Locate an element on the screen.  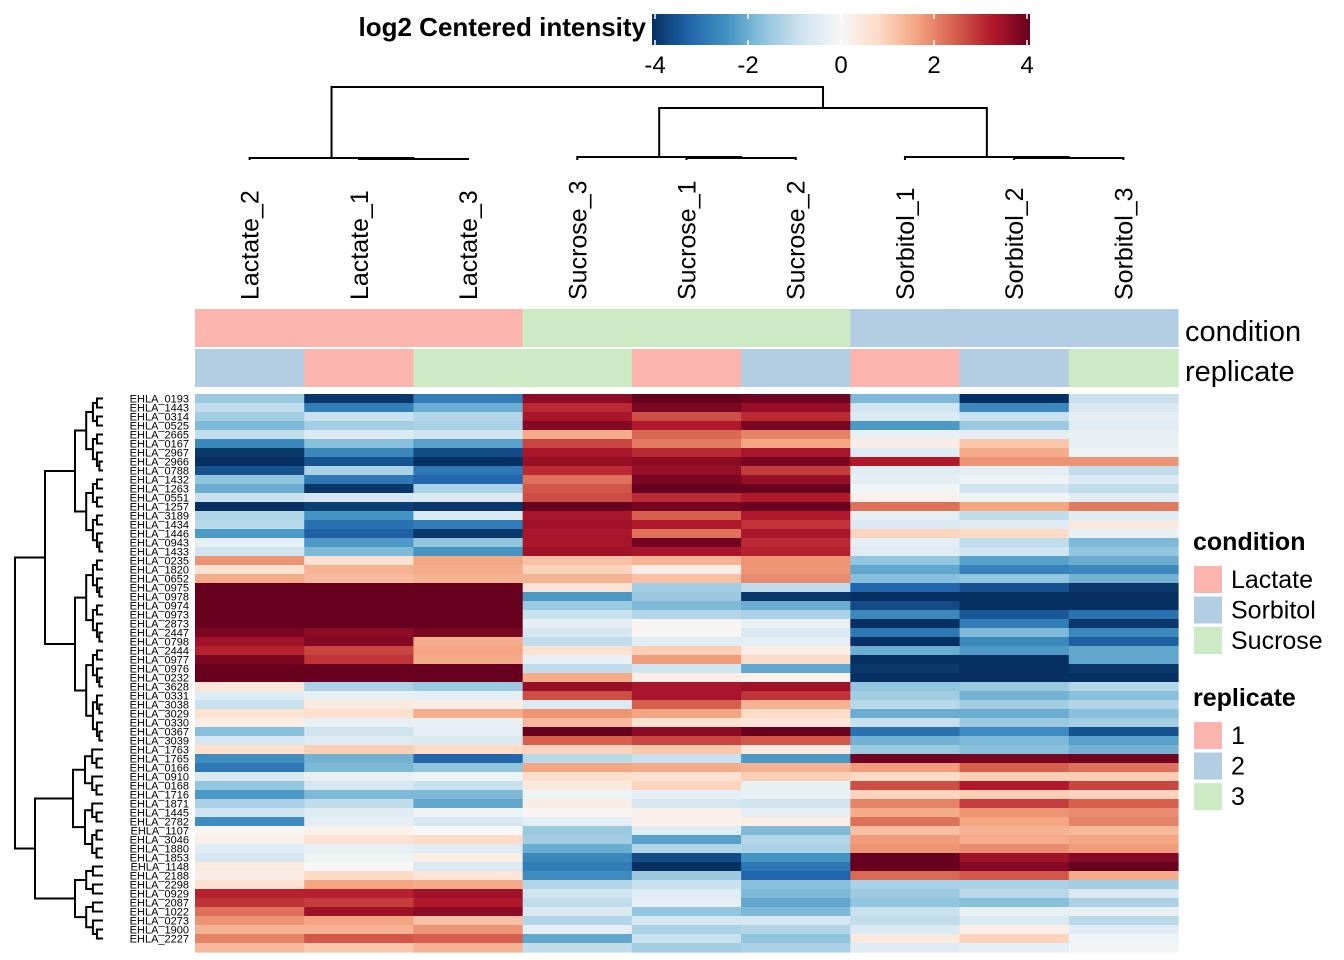
row-label: EHLA_0929 is located at coordinates (159, 895).